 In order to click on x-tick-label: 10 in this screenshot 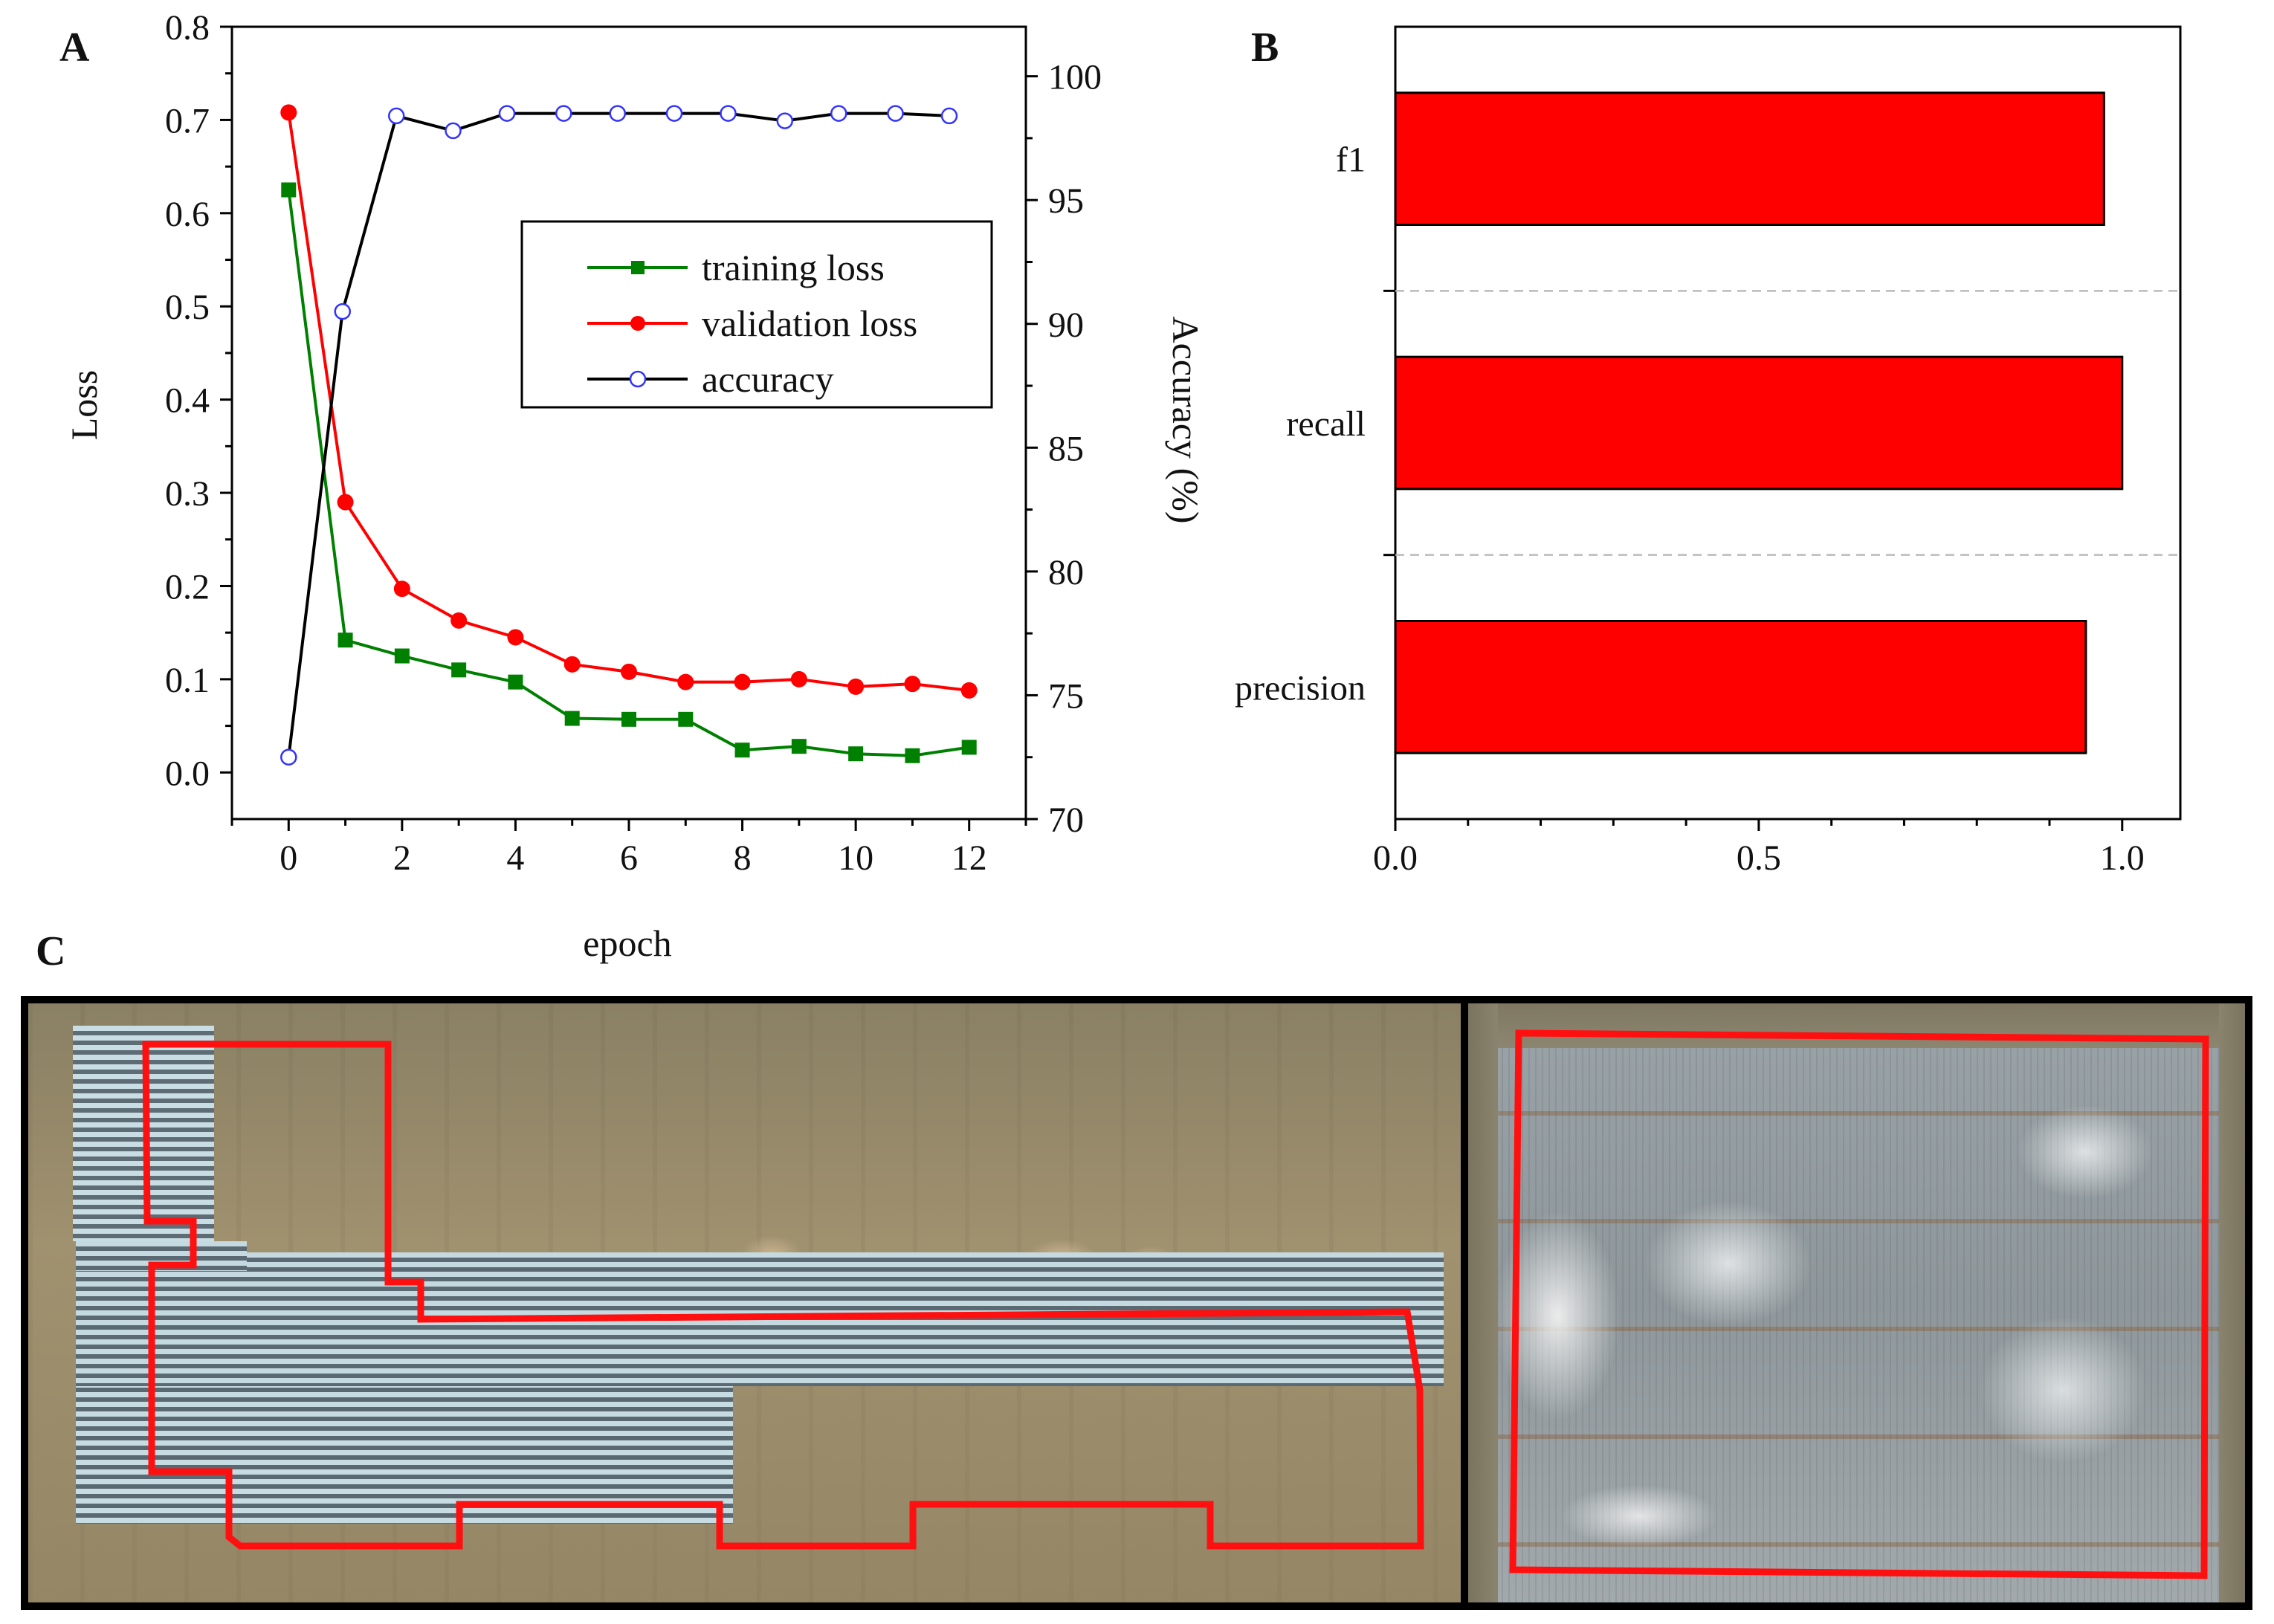, I will do `click(855, 858)`.